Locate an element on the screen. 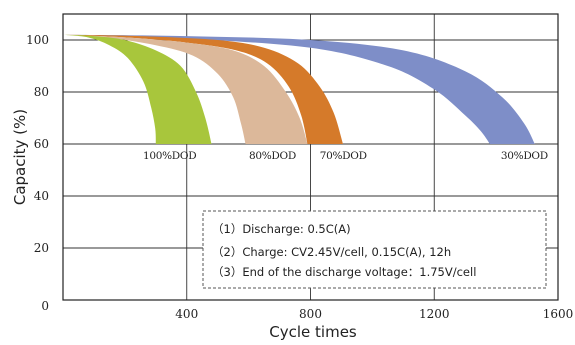 The image size is (575, 345). y-tick-label: 80 is located at coordinates (41, 92).